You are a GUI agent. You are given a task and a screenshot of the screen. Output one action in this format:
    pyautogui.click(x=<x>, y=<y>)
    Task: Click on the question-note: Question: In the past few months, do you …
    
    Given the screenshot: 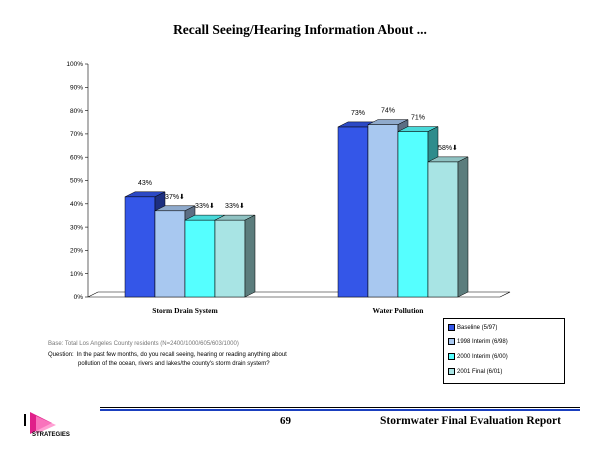 What is the action you would take?
    pyautogui.click(x=238, y=360)
    